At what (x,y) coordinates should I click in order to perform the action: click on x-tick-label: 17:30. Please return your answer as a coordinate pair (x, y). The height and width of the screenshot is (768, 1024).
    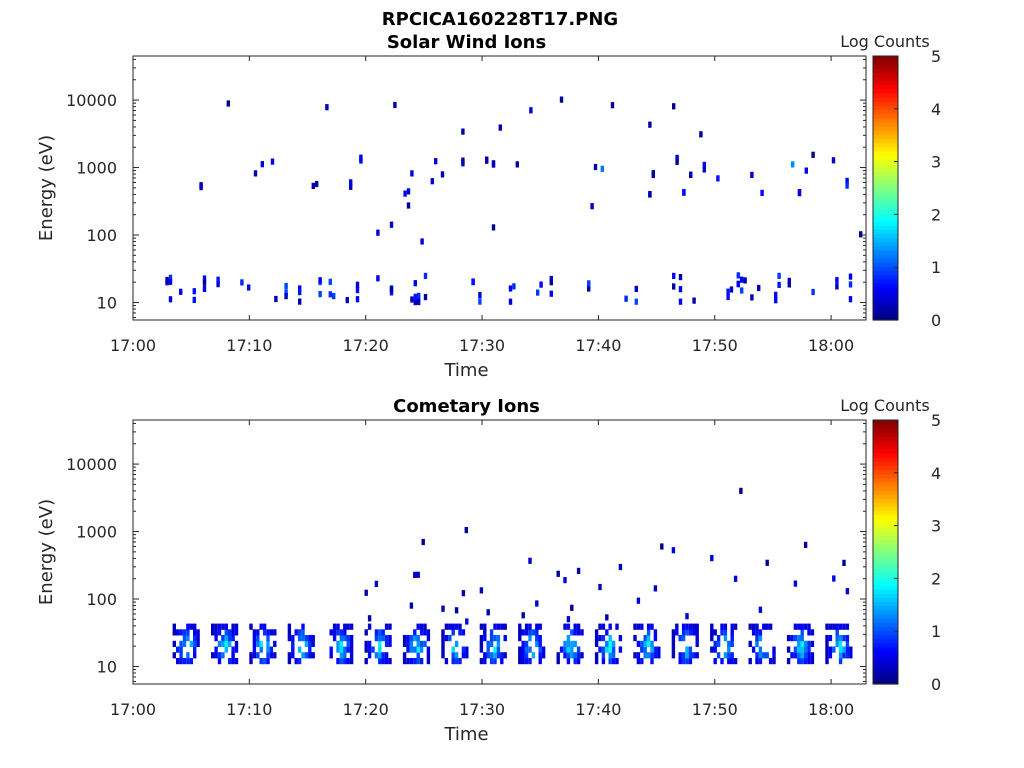
    Looking at the image, I should click on (482, 345).